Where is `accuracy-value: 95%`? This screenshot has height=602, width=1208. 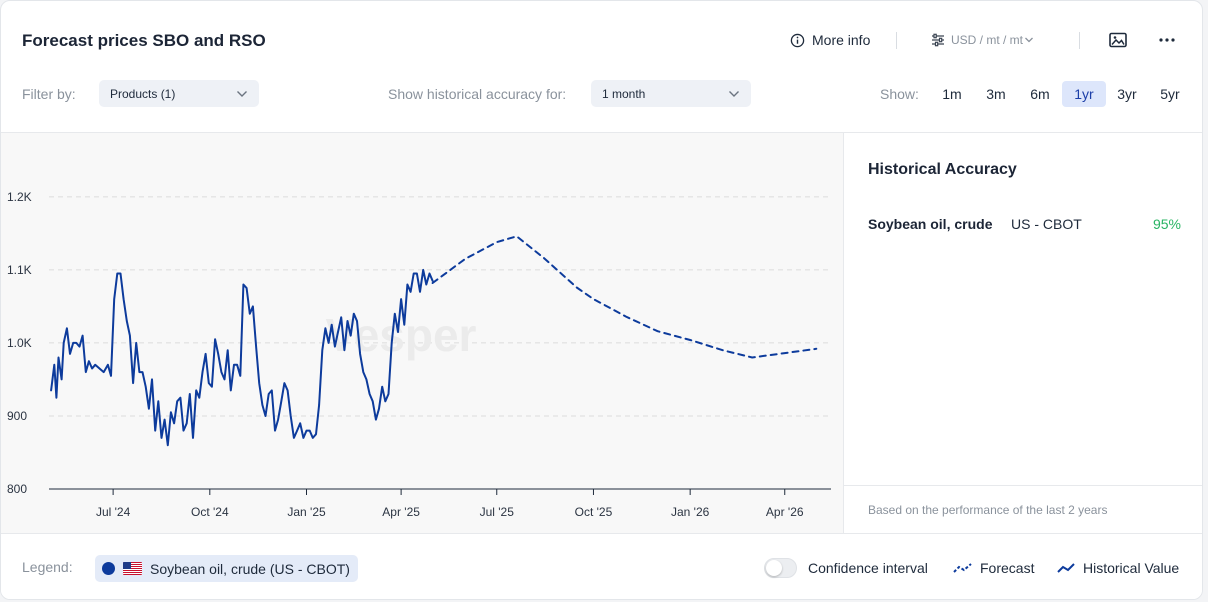 accuracy-value: 95% is located at coordinates (1166, 224).